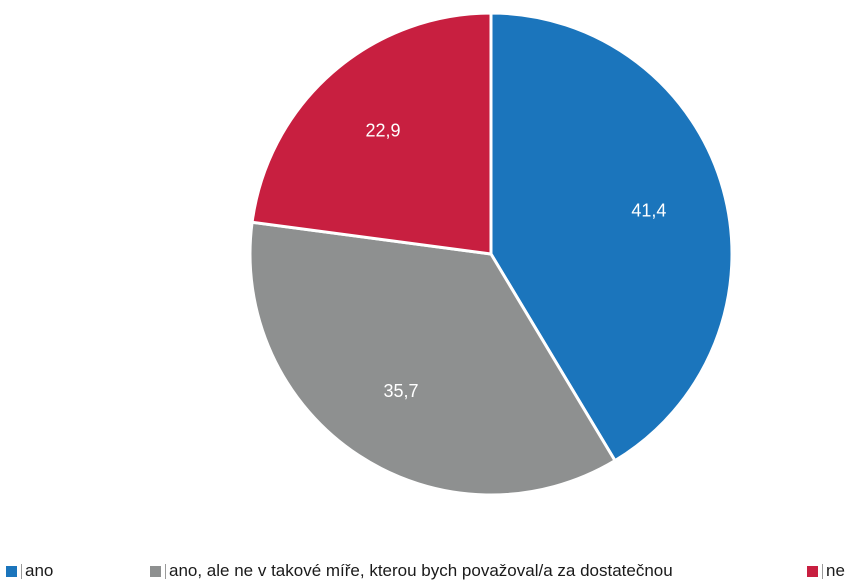 This screenshot has height=581, width=850. I want to click on legend-swatch-ano, so click(11, 571).